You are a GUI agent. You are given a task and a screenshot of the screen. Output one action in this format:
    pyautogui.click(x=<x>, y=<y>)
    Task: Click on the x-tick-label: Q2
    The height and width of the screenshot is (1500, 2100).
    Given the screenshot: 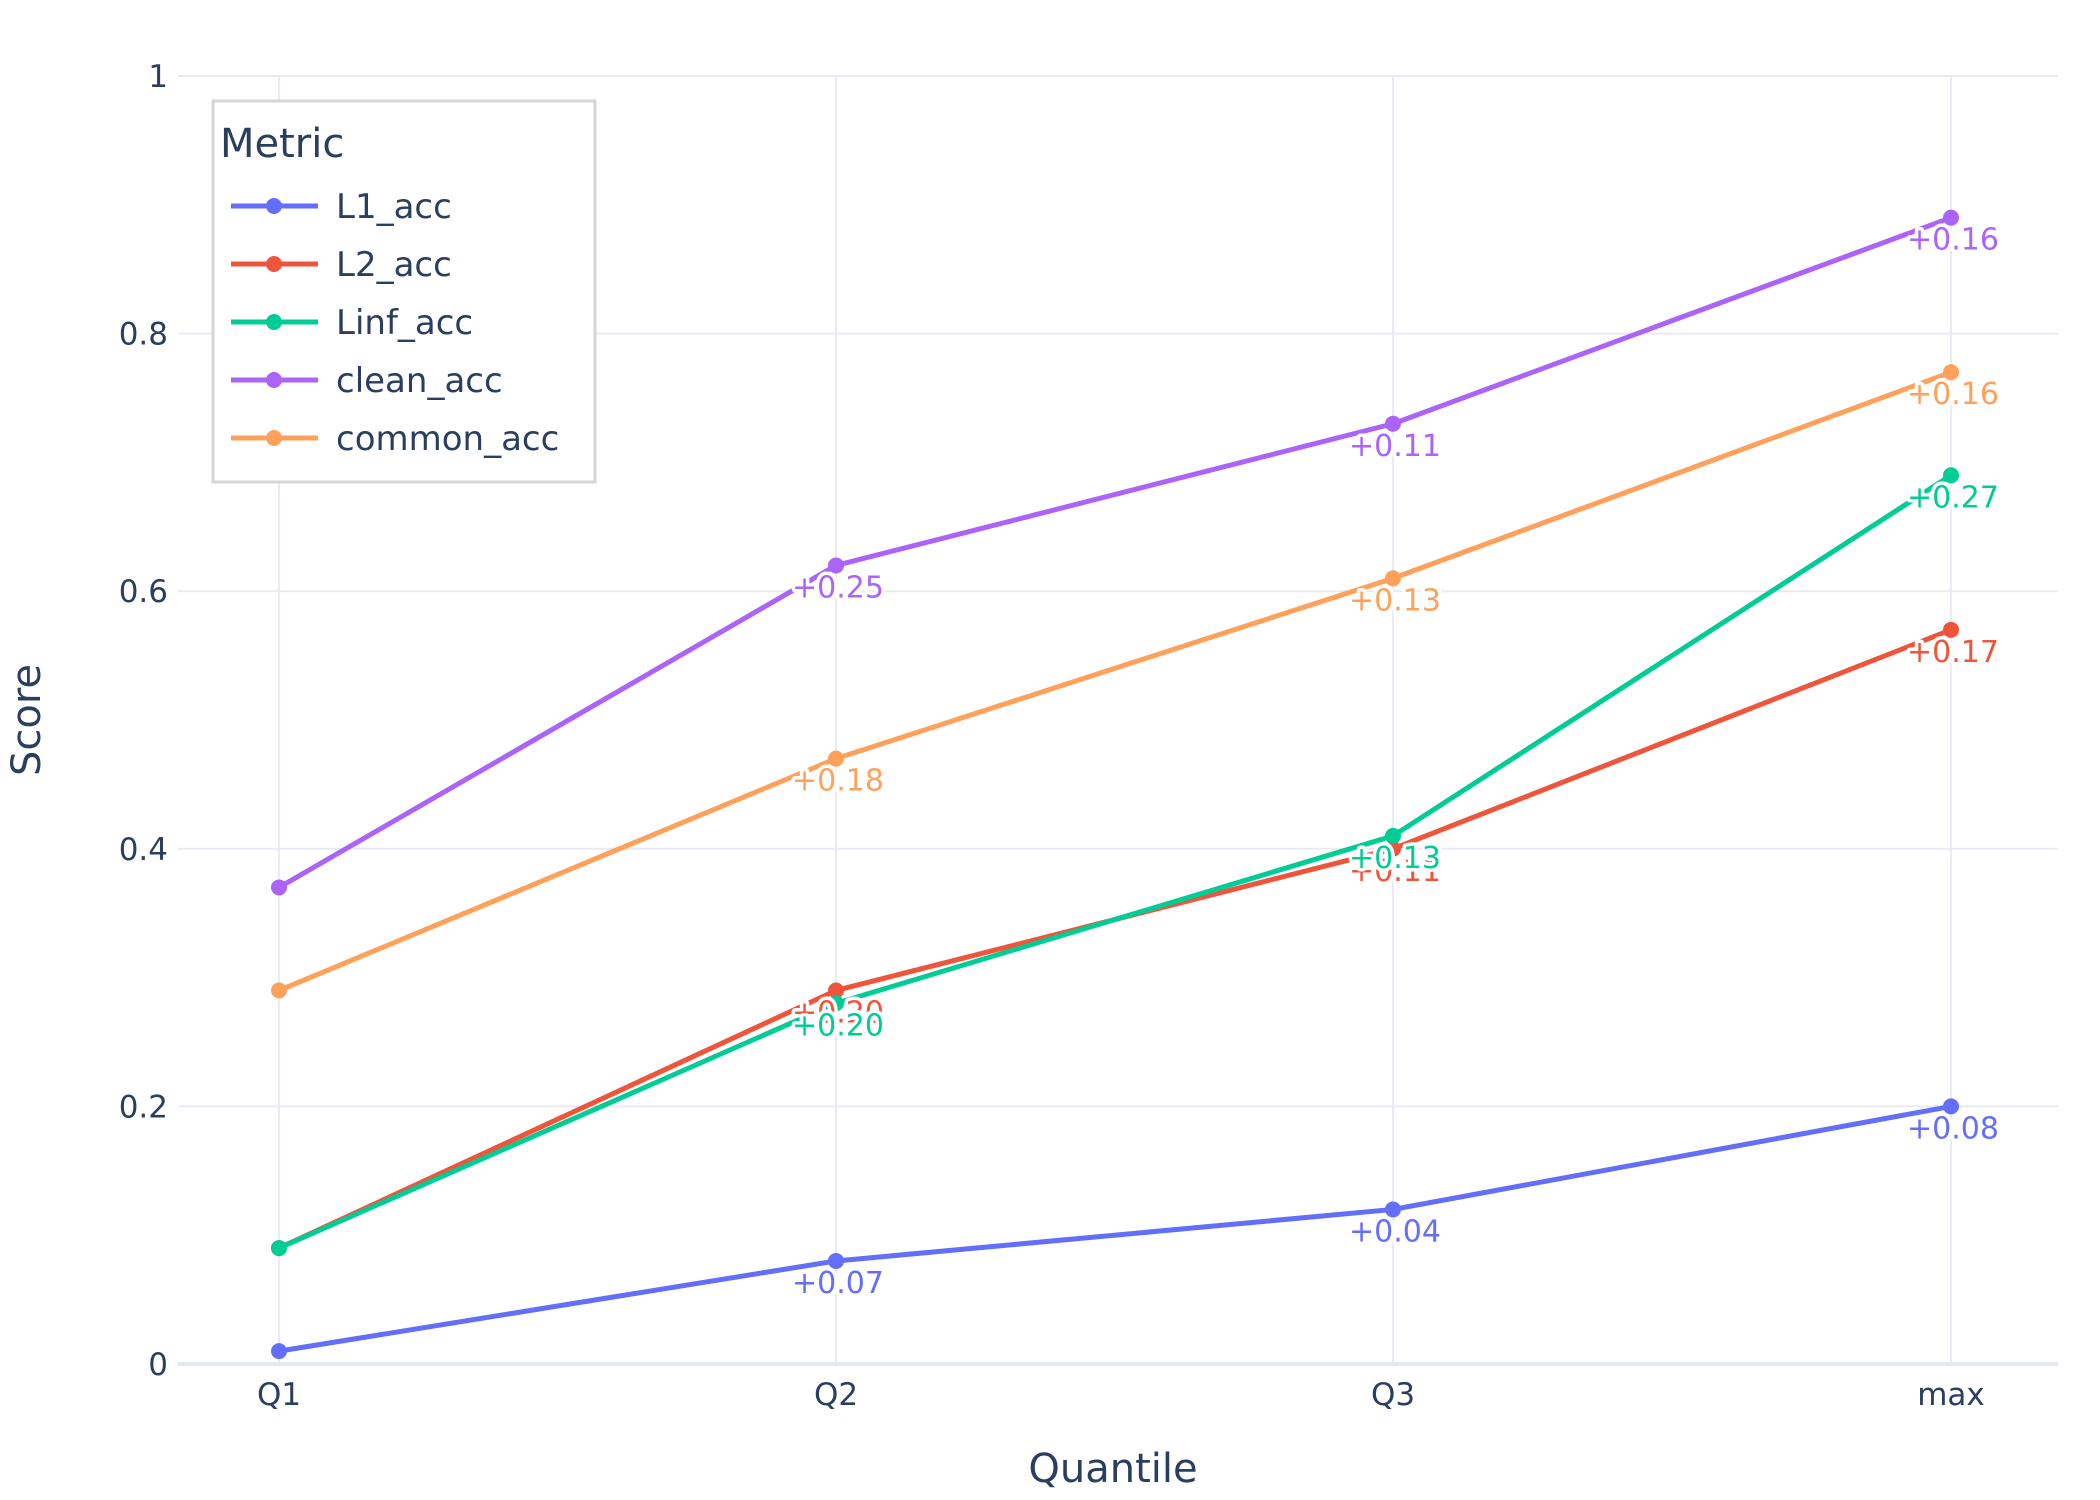 What is the action you would take?
    pyautogui.click(x=836, y=1395)
    